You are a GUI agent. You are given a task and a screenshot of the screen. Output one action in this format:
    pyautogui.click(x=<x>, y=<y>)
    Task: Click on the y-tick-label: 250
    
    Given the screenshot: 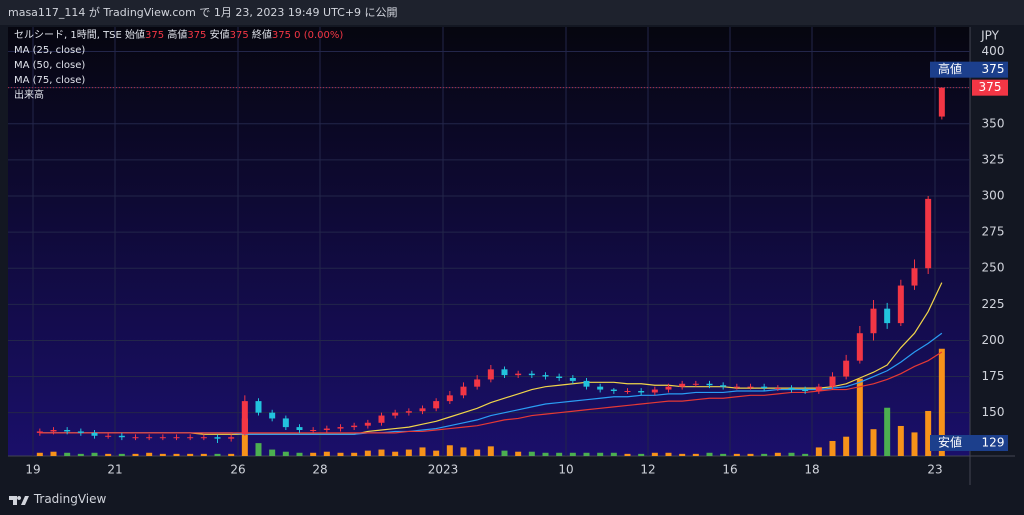 What is the action you would take?
    pyautogui.click(x=993, y=268)
    